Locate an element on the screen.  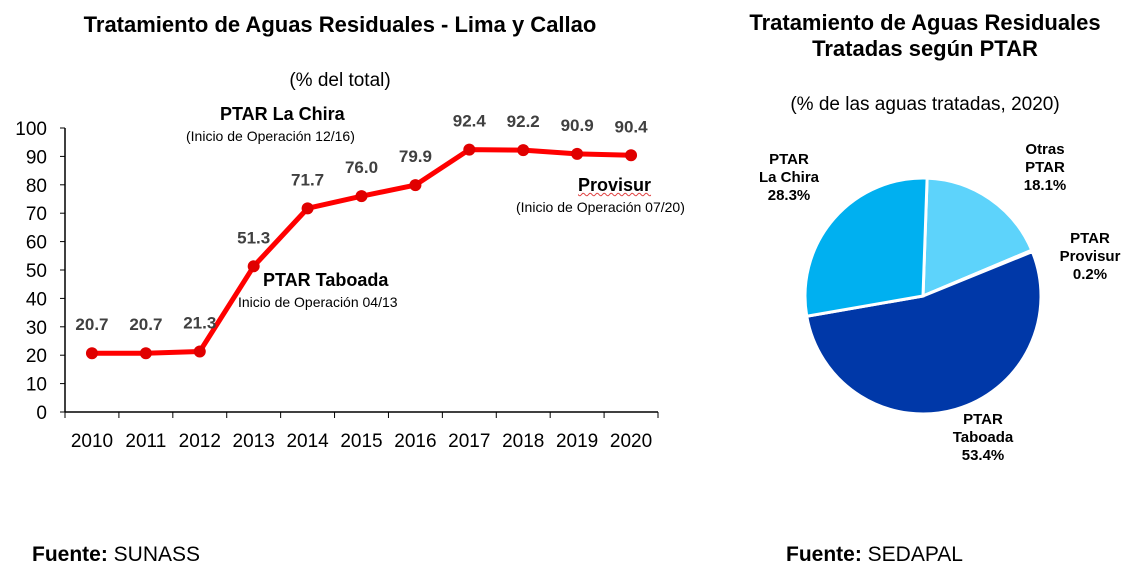
pie-label-value: 28.3% is located at coordinates (789, 195).